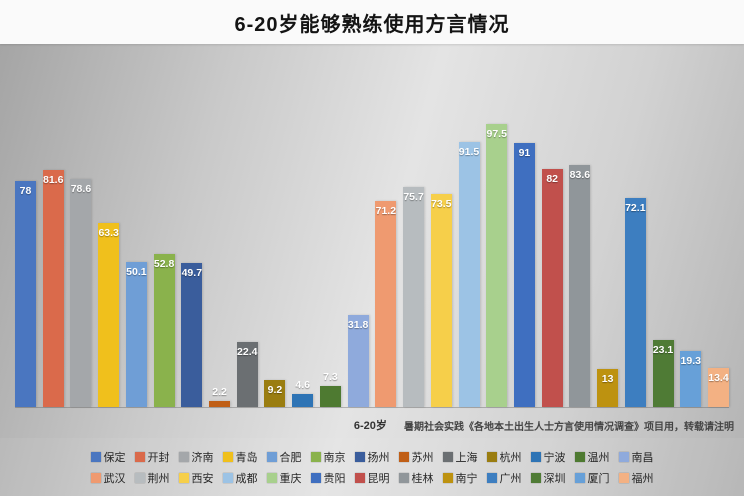 The width and height of the screenshot is (744, 496). Describe the element at coordinates (53, 180) in the screenshot. I see `bar-value-label: 81.6` at that location.